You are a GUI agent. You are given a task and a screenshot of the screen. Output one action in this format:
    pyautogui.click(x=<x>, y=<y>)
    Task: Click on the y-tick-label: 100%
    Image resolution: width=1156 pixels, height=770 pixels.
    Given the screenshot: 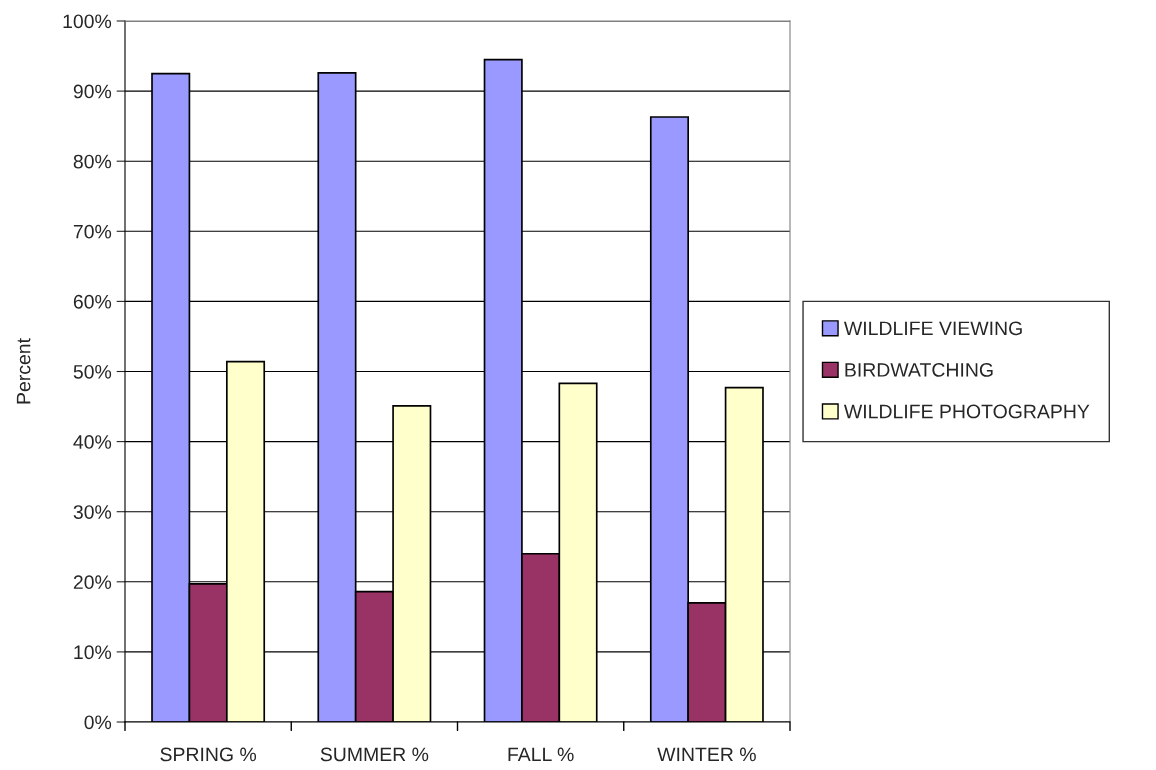 What is the action you would take?
    pyautogui.click(x=87, y=21)
    